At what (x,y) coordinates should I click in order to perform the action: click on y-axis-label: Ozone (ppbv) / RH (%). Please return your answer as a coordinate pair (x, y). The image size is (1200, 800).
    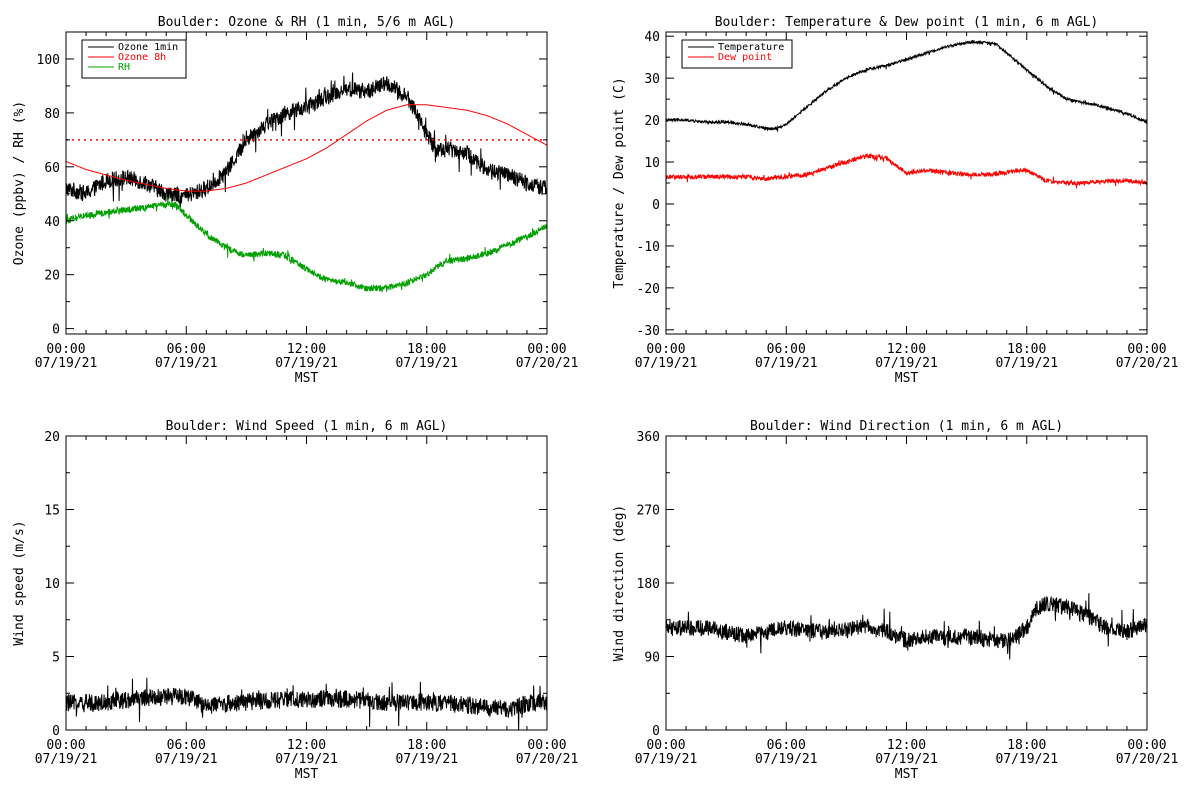
    Looking at the image, I should click on (19, 183).